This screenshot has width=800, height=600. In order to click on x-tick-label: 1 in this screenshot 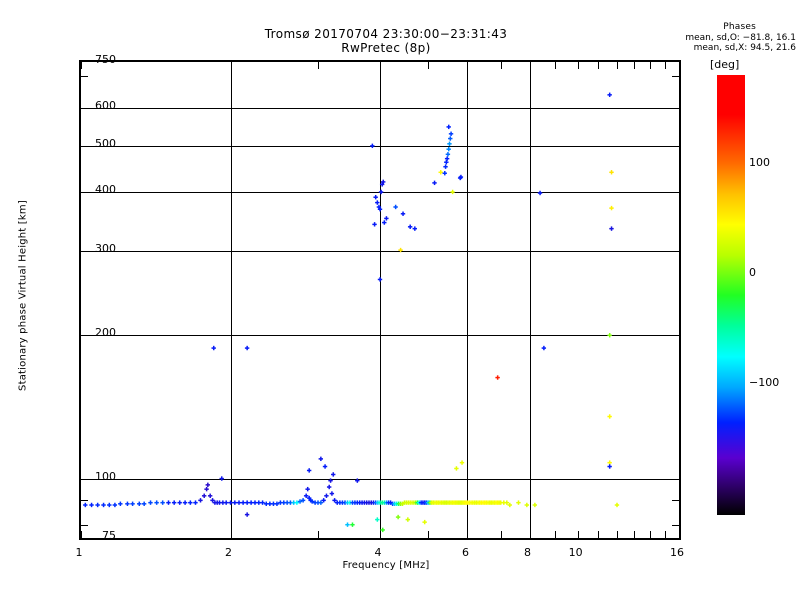, I will do `click(79, 552)`.